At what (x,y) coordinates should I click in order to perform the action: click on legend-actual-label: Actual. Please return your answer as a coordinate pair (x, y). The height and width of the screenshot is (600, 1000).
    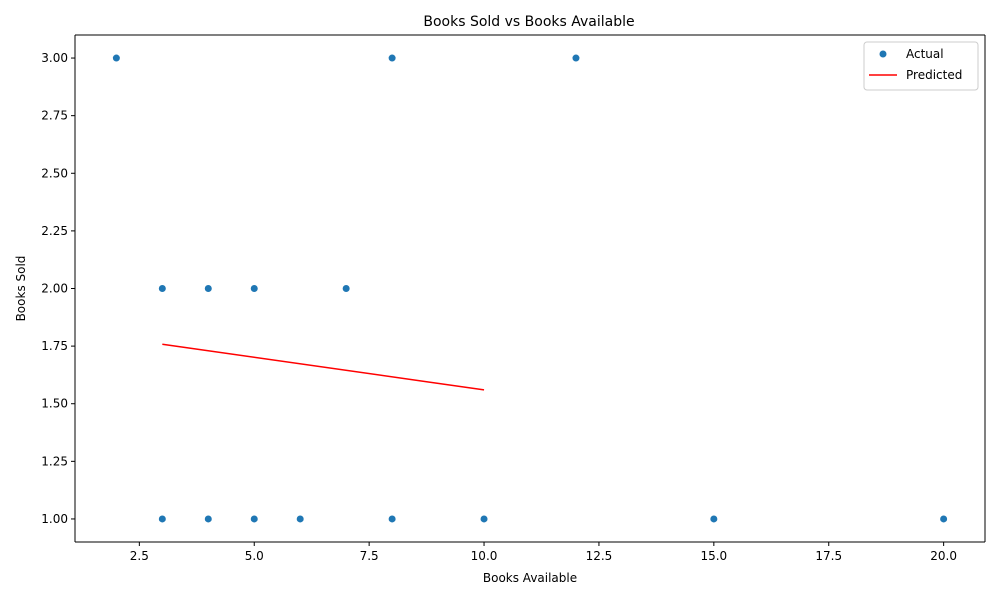
    Looking at the image, I should click on (925, 54).